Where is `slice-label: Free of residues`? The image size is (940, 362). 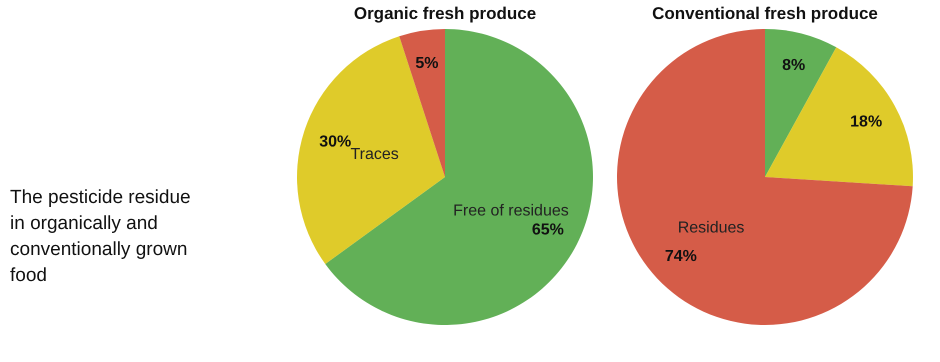 slice-label: Free of residues is located at coordinates (511, 211).